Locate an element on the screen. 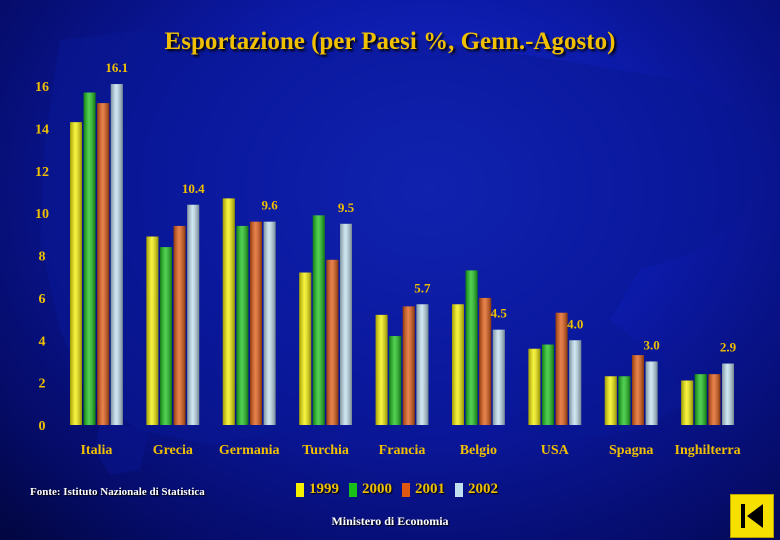  value-label: 9.5 is located at coordinates (346, 207).